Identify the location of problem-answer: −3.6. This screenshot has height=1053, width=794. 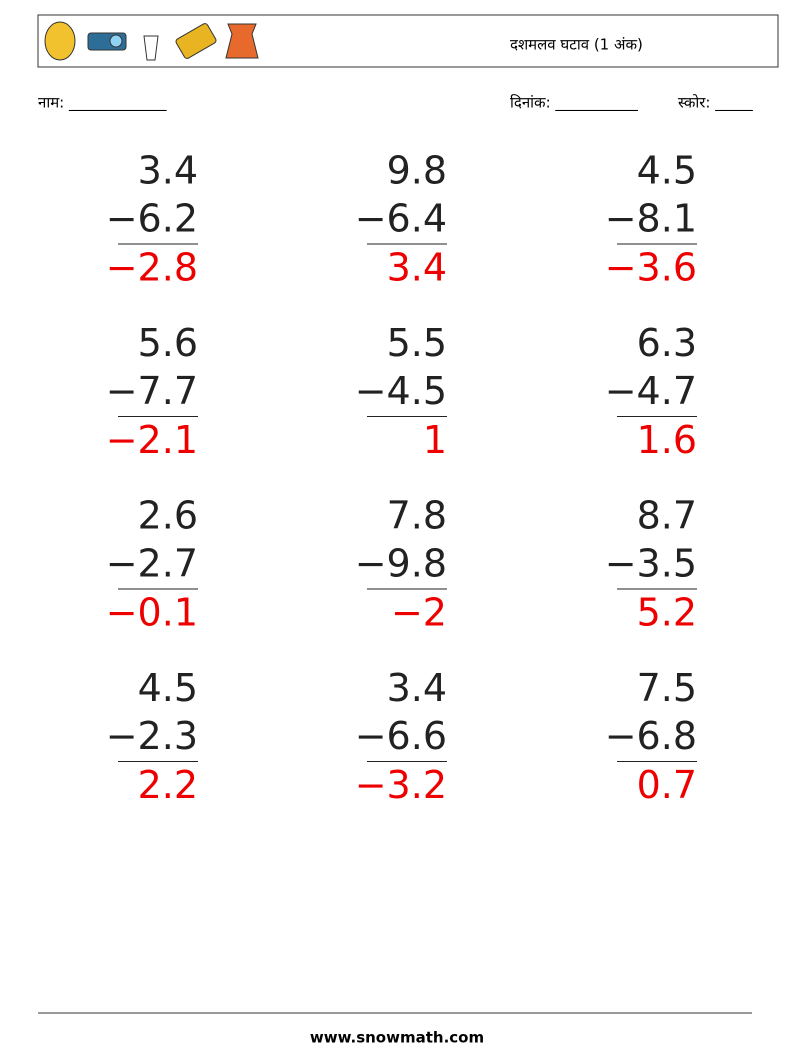
(651, 268).